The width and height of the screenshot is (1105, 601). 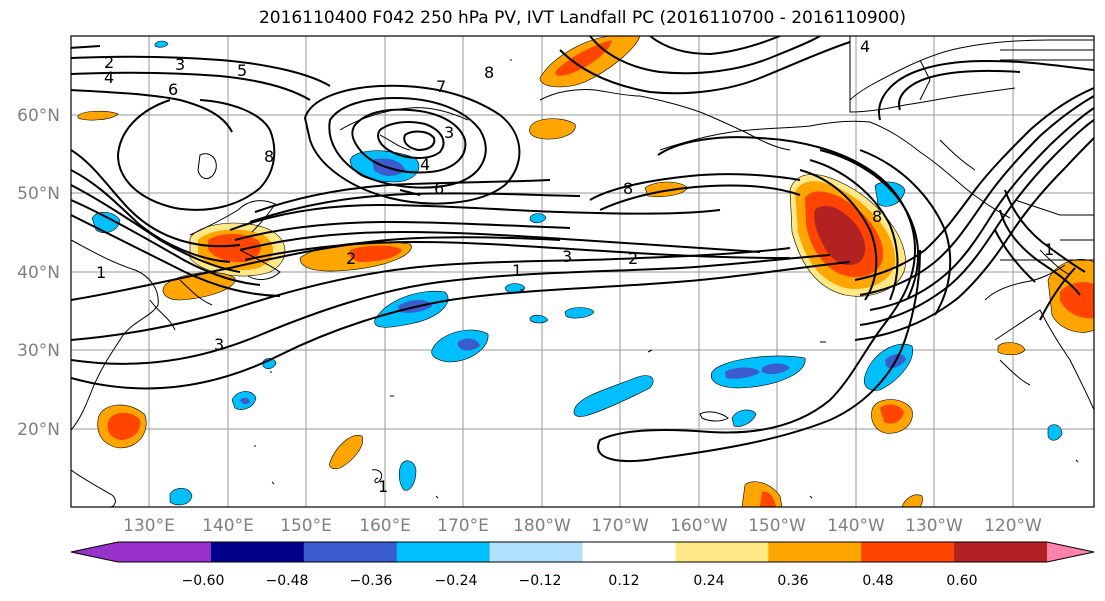 I want to click on lat-label: 50°N, so click(x=38, y=194).